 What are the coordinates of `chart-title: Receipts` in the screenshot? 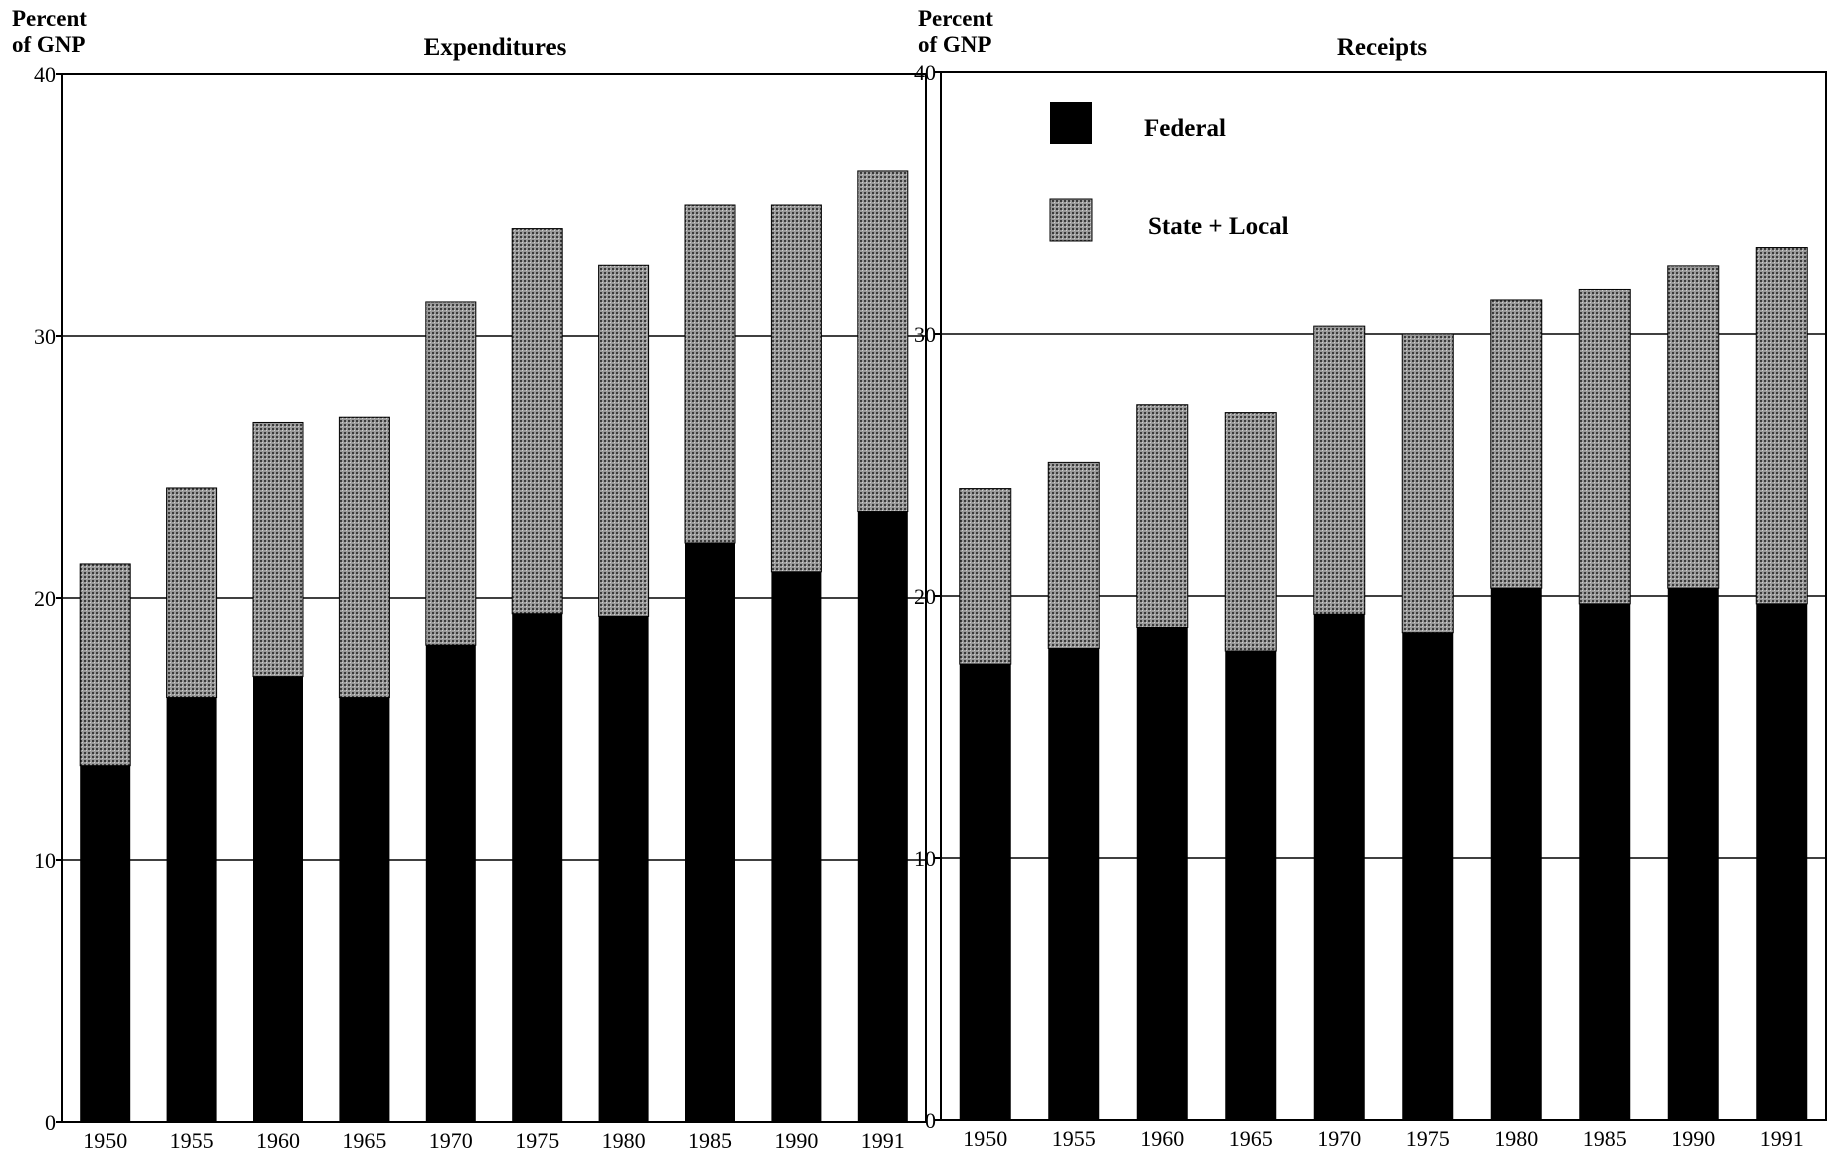 It's located at (1382, 47).